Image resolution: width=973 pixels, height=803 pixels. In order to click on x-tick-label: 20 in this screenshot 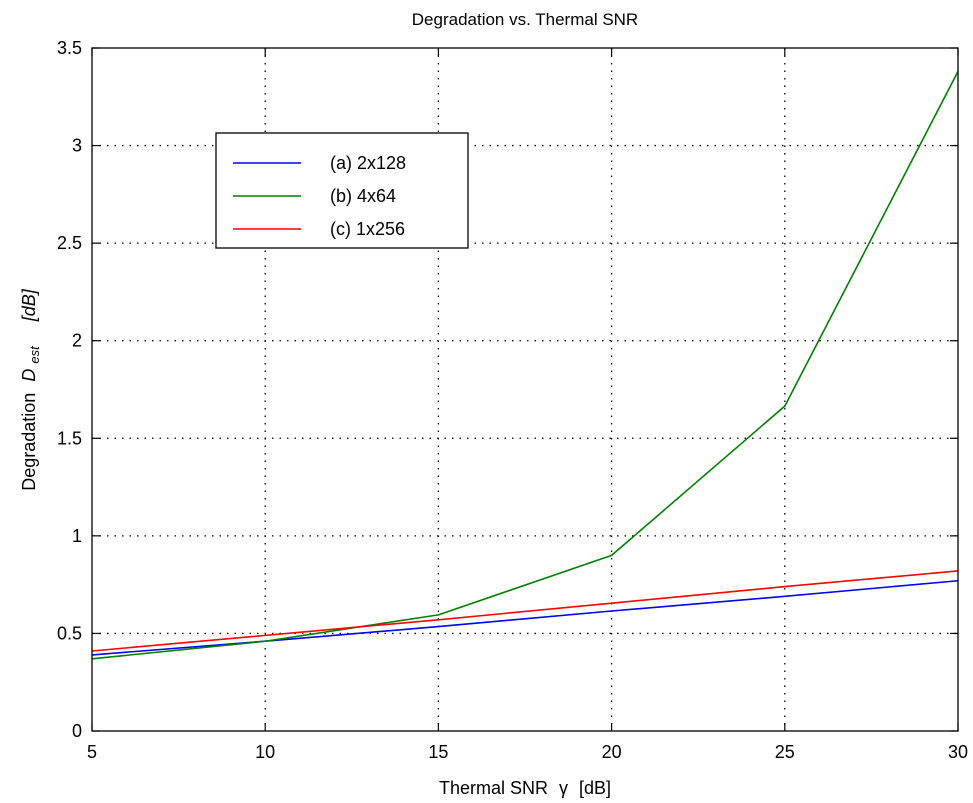, I will do `click(612, 752)`.